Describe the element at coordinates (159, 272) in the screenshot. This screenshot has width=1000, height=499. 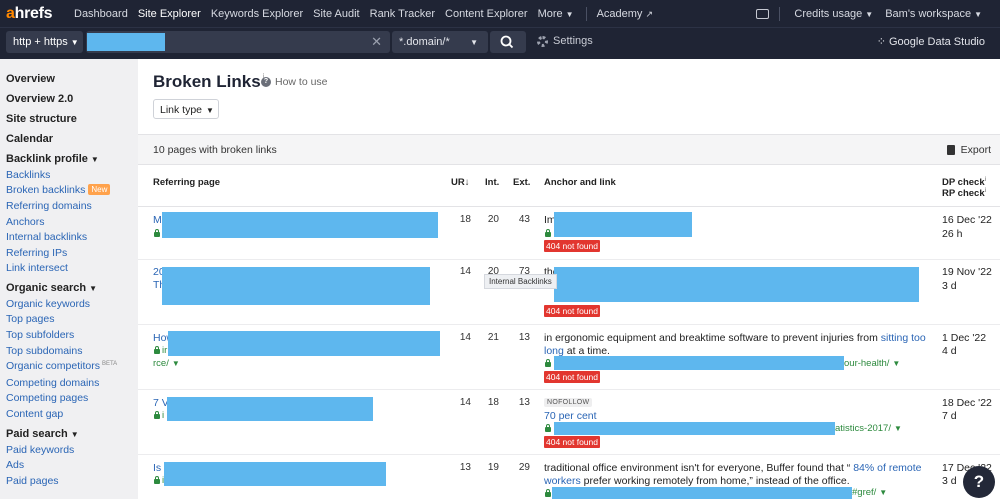
I see `referring-page-title: 20` at that location.